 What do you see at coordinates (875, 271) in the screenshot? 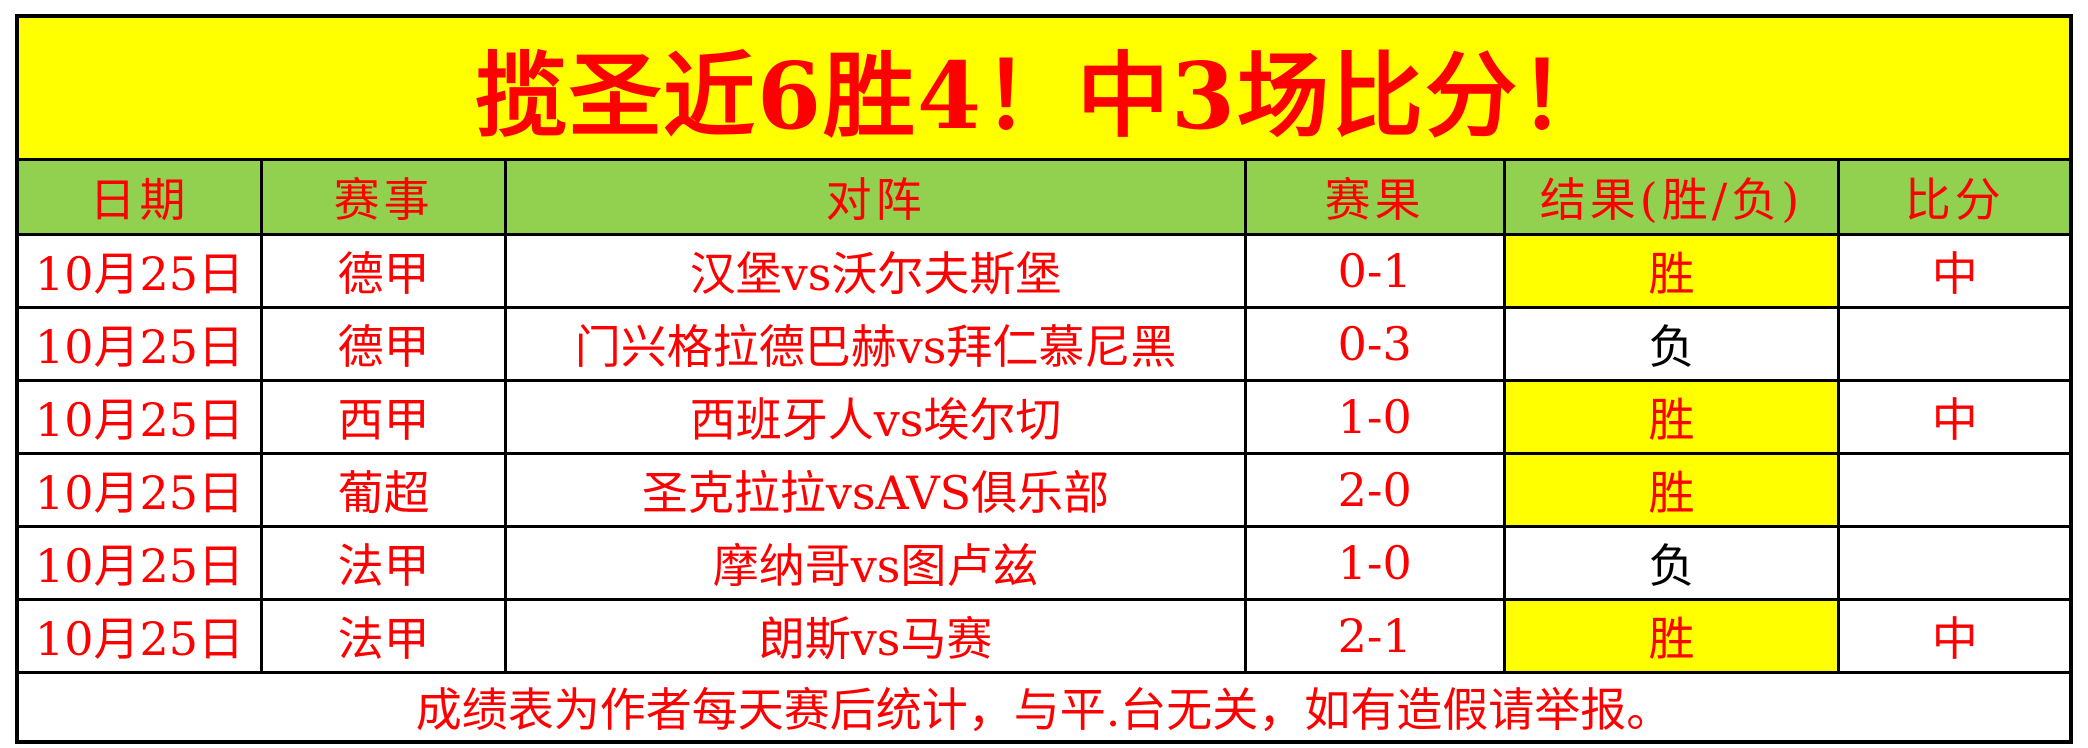
I see `matchup-cell: 汉堡vs沃尔夫斯堡` at bounding box center [875, 271].